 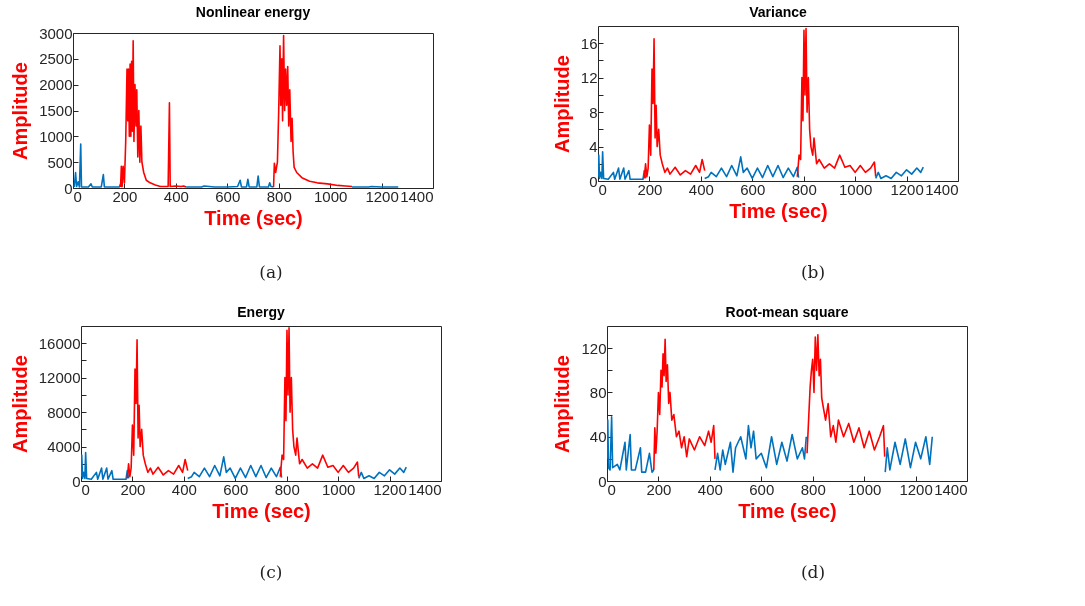 I want to click on y-tick-label: 4, so click(x=593, y=147).